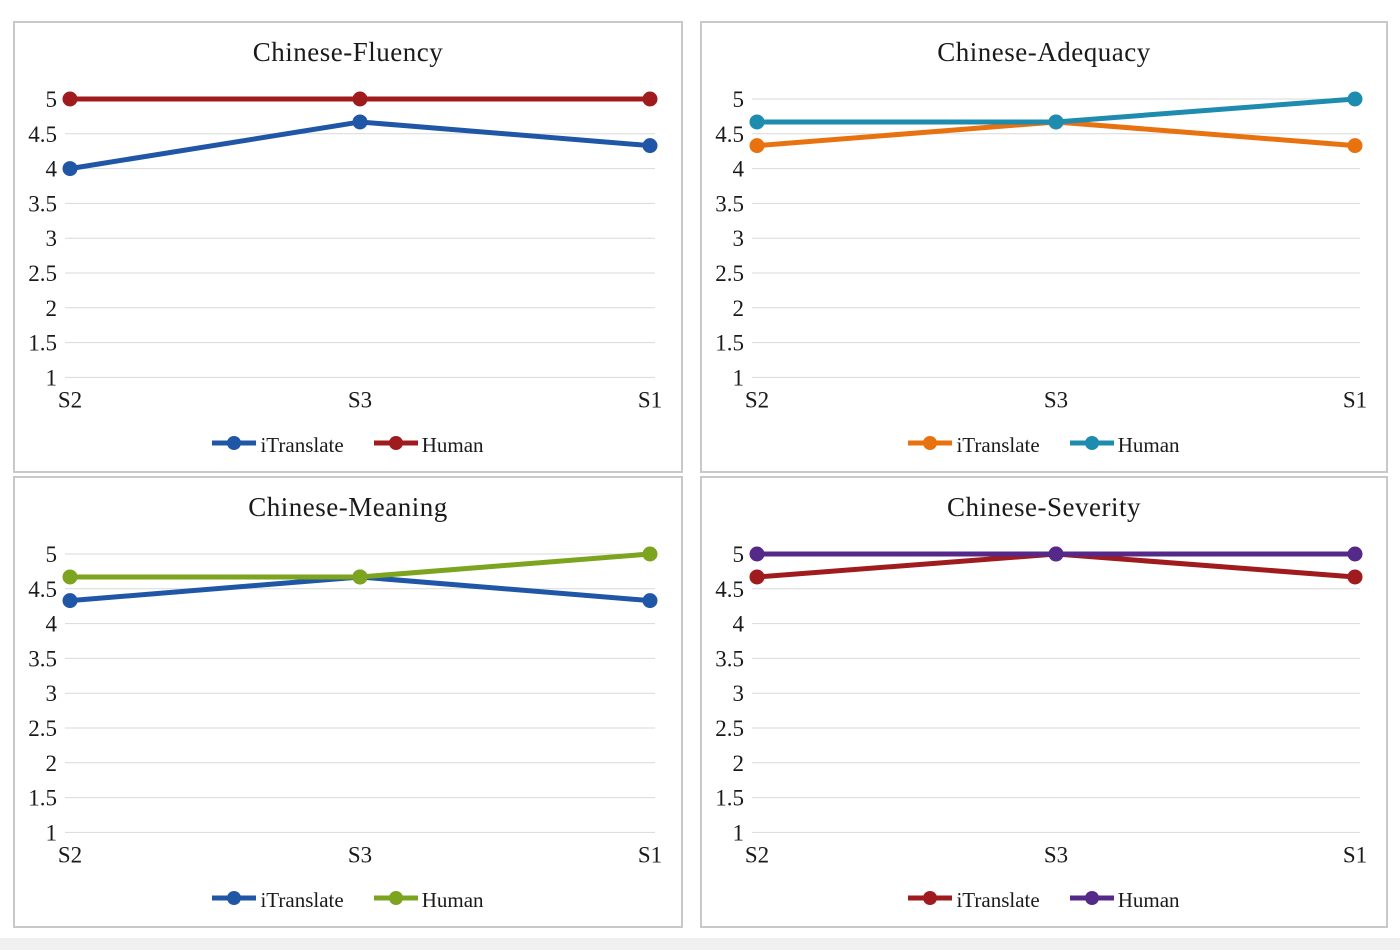 The height and width of the screenshot is (950, 1400). What do you see at coordinates (1044, 507) in the screenshot?
I see `chart-title: Chinese-Severity` at bounding box center [1044, 507].